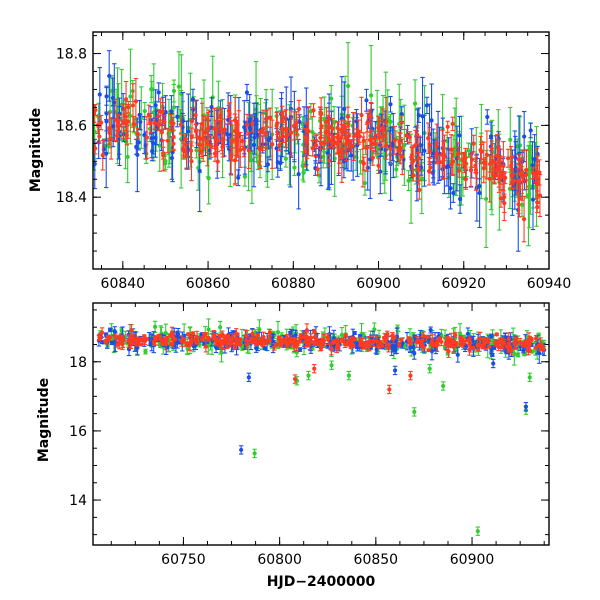 This screenshot has width=600, height=600. What do you see at coordinates (208, 284) in the screenshot?
I see `x-tick-label: 60860` at bounding box center [208, 284].